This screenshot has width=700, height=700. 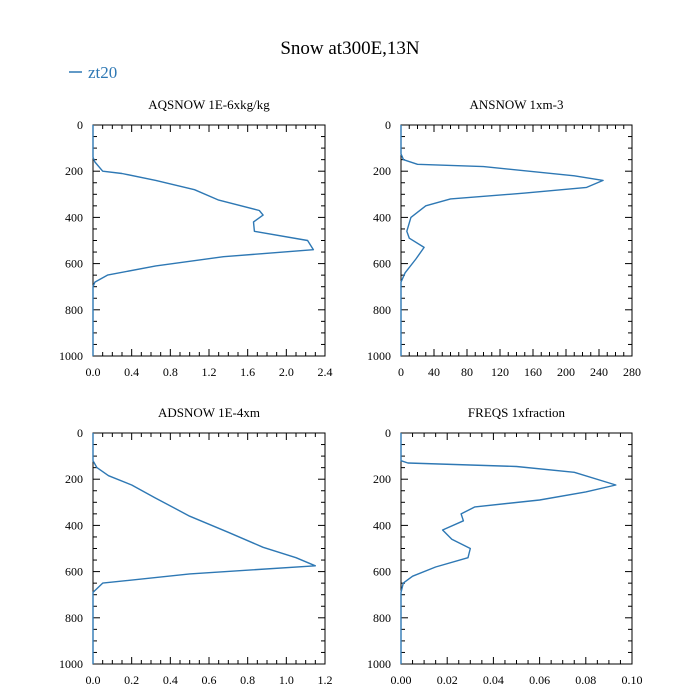 What do you see at coordinates (517, 412) in the screenshot?
I see `panel-title: FREQS 1xfraction` at bounding box center [517, 412].